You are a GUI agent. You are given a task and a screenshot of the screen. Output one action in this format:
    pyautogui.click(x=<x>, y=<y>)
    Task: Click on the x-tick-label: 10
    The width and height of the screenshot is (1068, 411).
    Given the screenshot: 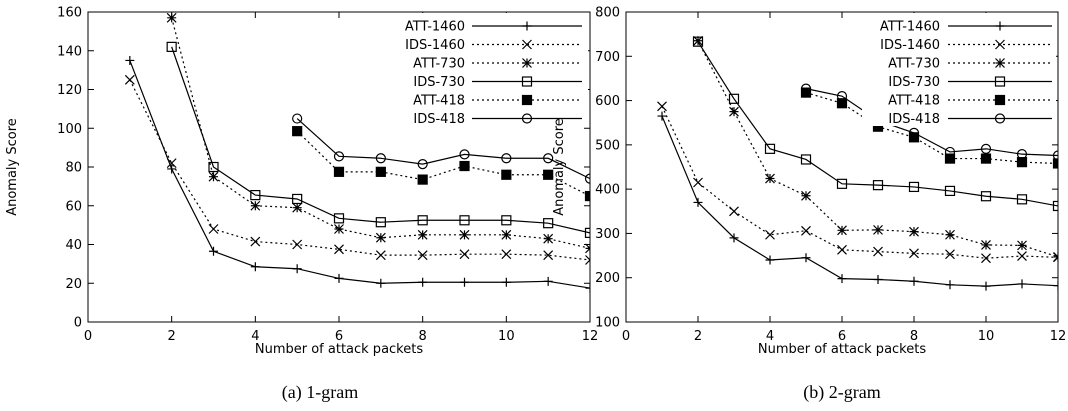 What is the action you would take?
    pyautogui.click(x=986, y=336)
    